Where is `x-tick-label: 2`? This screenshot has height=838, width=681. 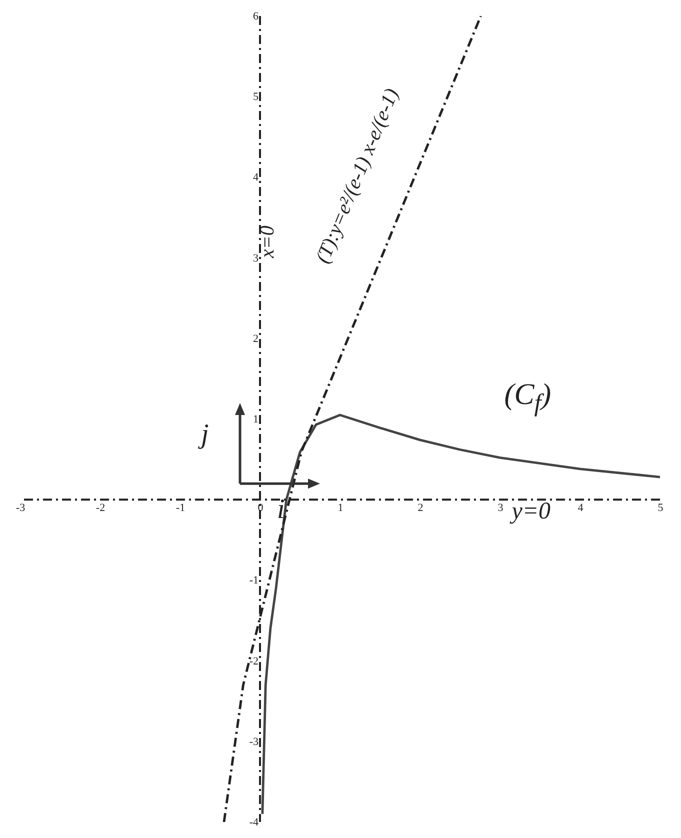
x-tick-label: 2 is located at coordinates (421, 508).